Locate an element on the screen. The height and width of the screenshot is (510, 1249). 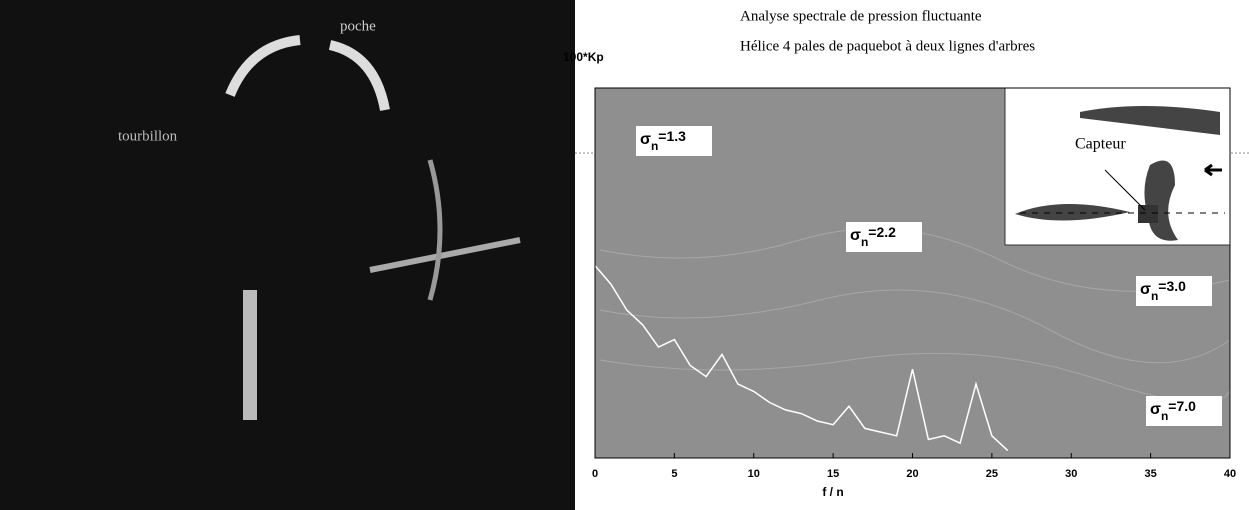
annotation: σn=2.2 is located at coordinates (873, 236).